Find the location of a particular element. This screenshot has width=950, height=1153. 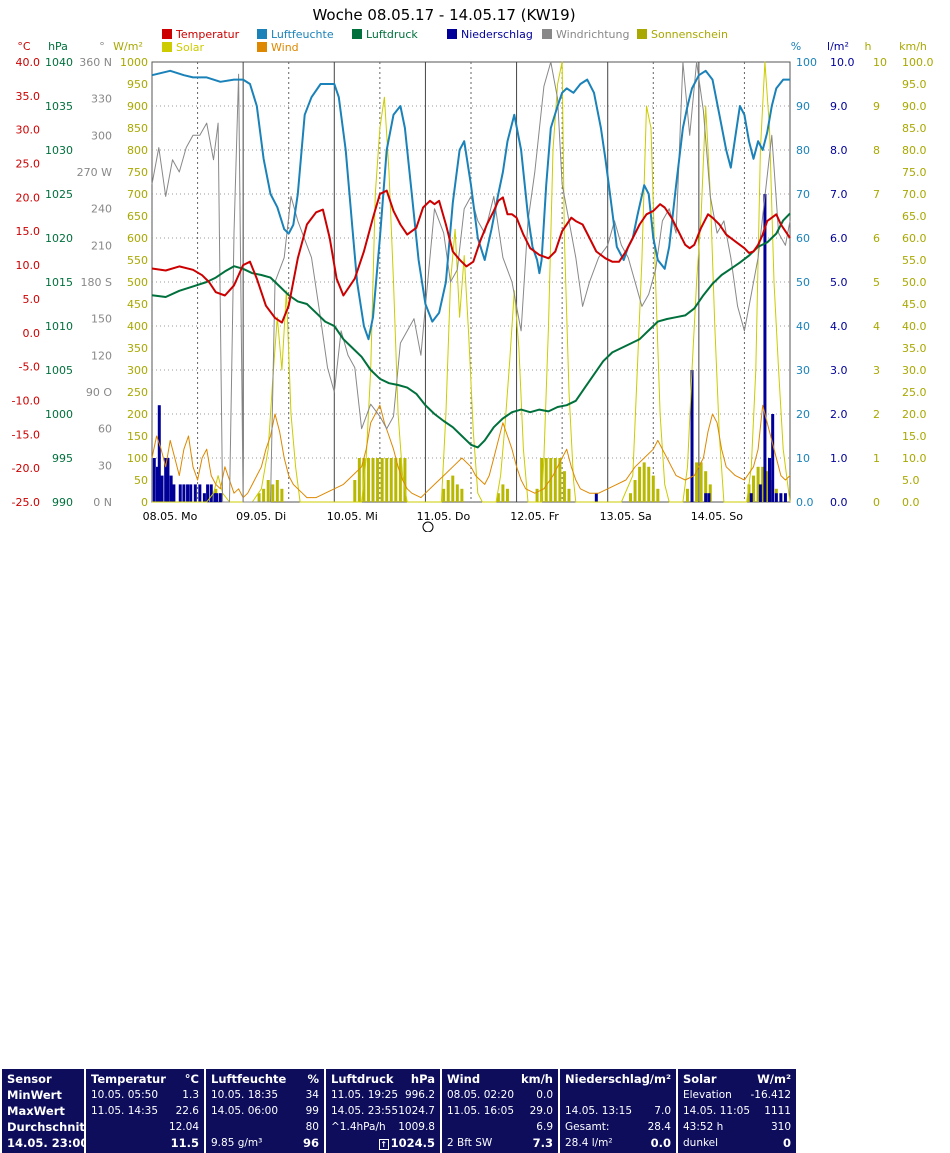

axis-tick-sunshine: 8 is located at coordinates (876, 150).